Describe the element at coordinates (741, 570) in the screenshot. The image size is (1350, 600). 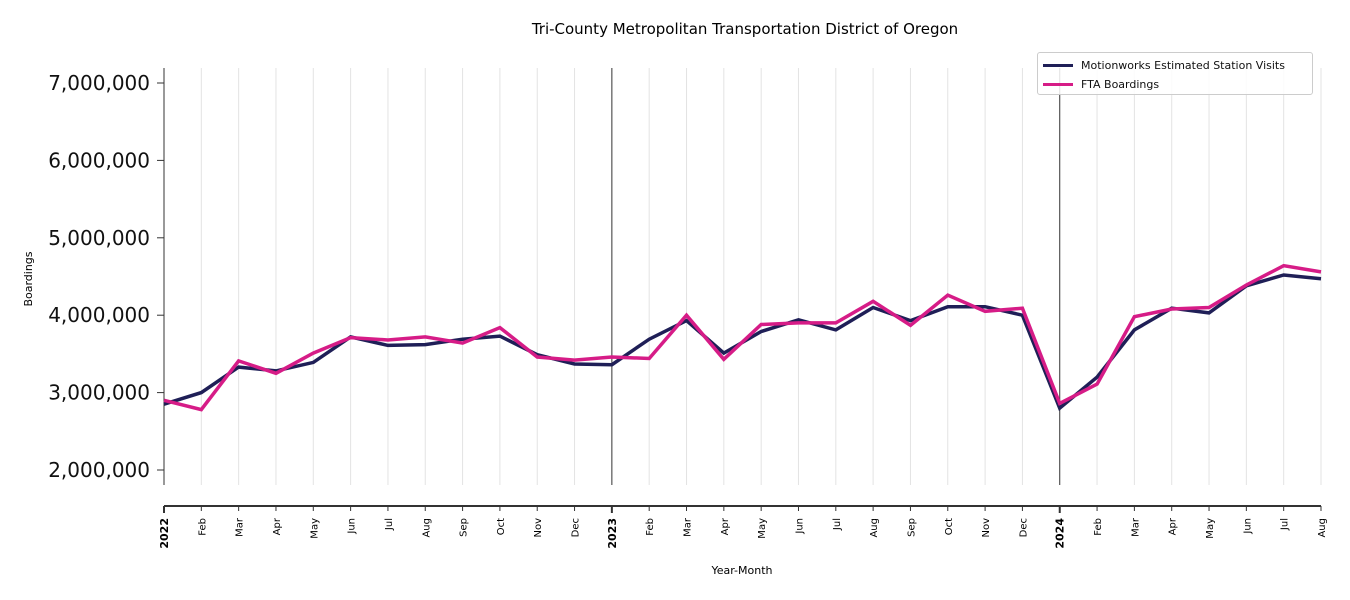
I see `x-axis-label: Year-Month` at that location.